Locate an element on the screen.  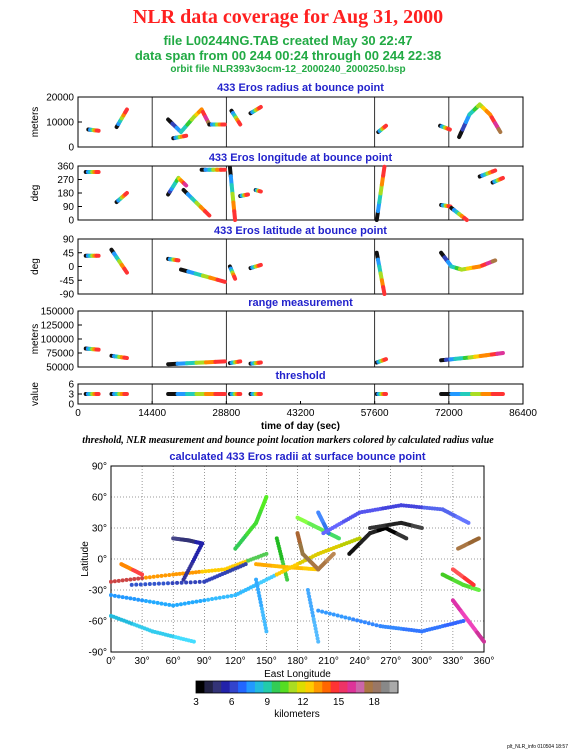
map-x-tick-label: 0° is located at coordinates (111, 661).